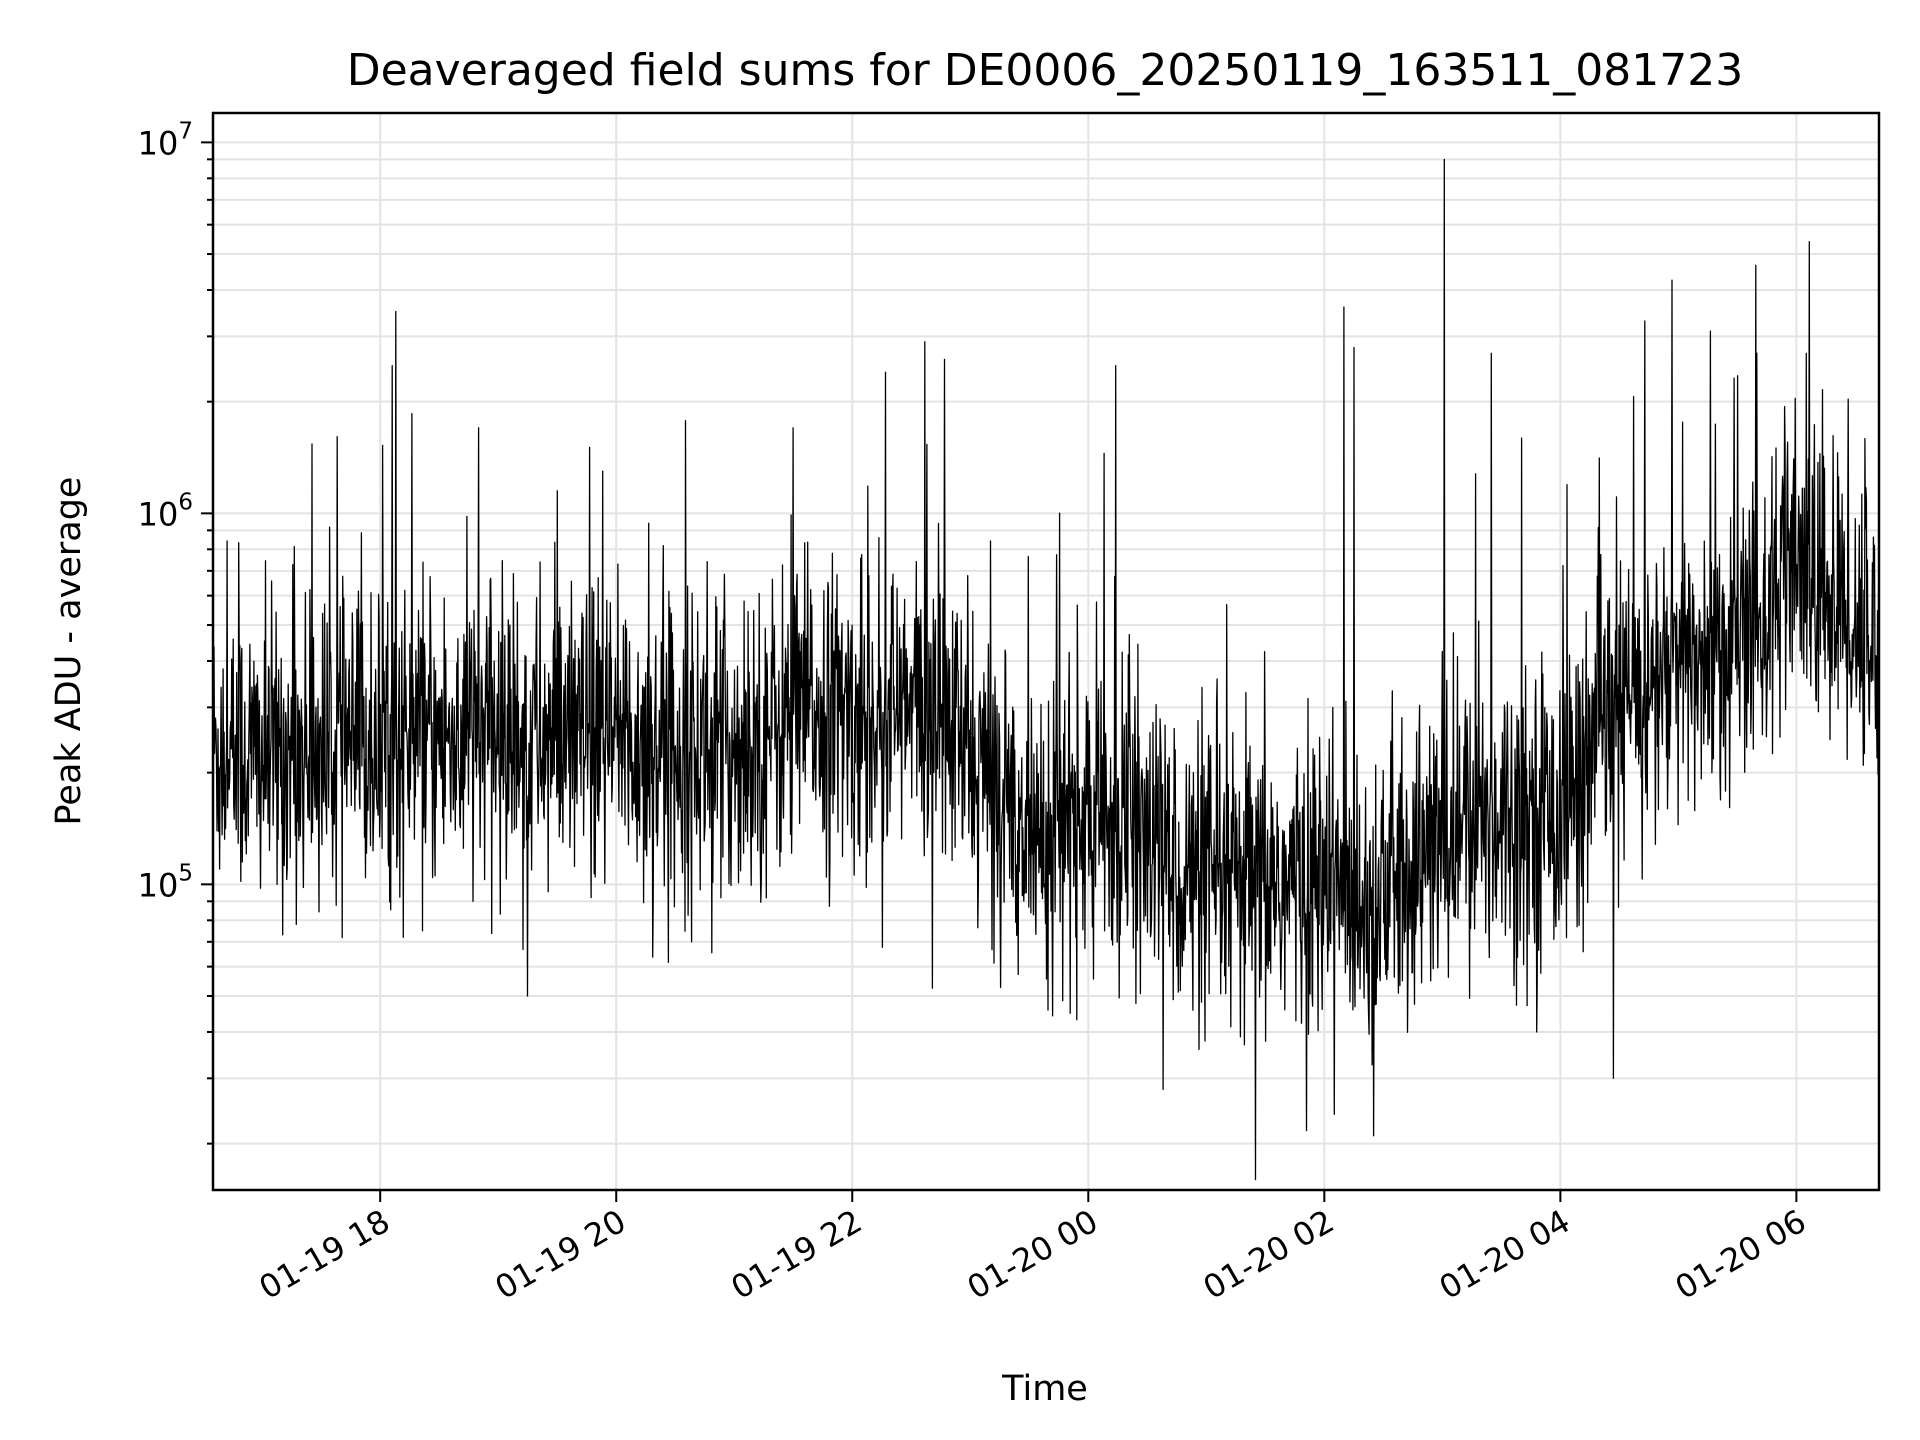 This screenshot has height=1440, width=1920. I want to click on x-tick-label: 01-20 02, so click(1269, 1254).